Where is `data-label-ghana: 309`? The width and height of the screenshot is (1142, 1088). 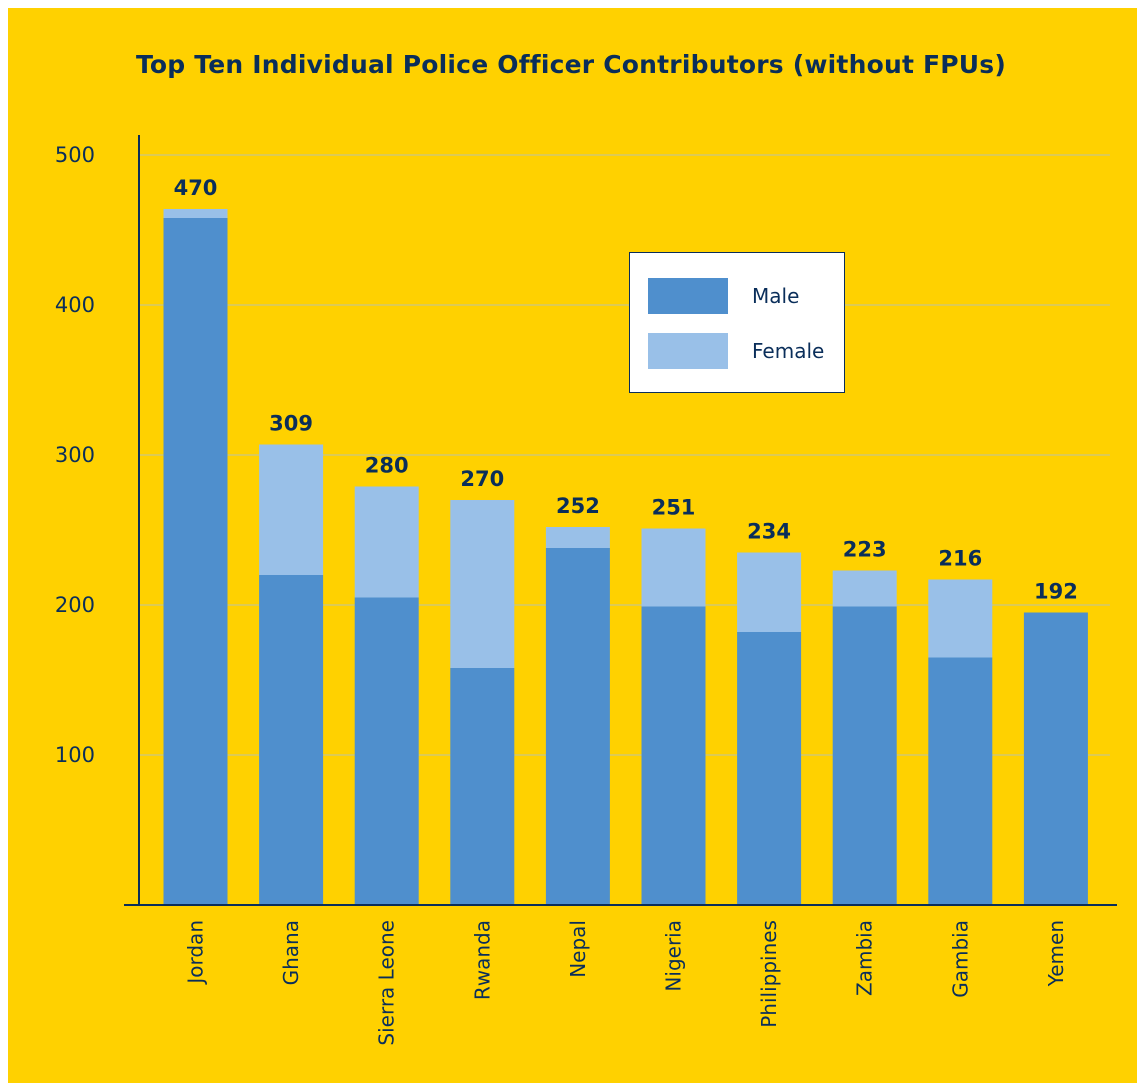
data-label-ghana: 309 is located at coordinates (291, 424).